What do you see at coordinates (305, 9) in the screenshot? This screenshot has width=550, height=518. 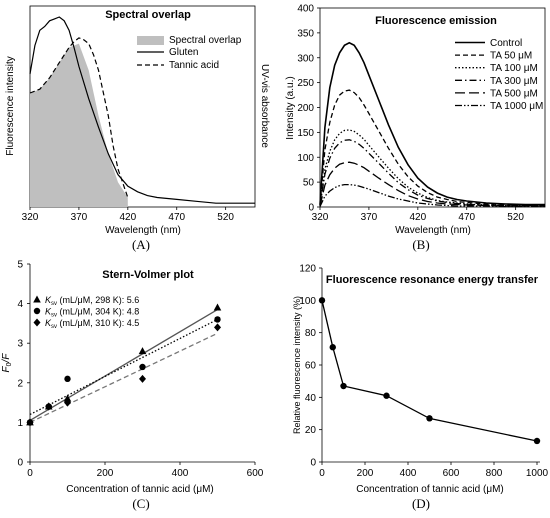 I see `y-tick-label: 400` at bounding box center [305, 9].